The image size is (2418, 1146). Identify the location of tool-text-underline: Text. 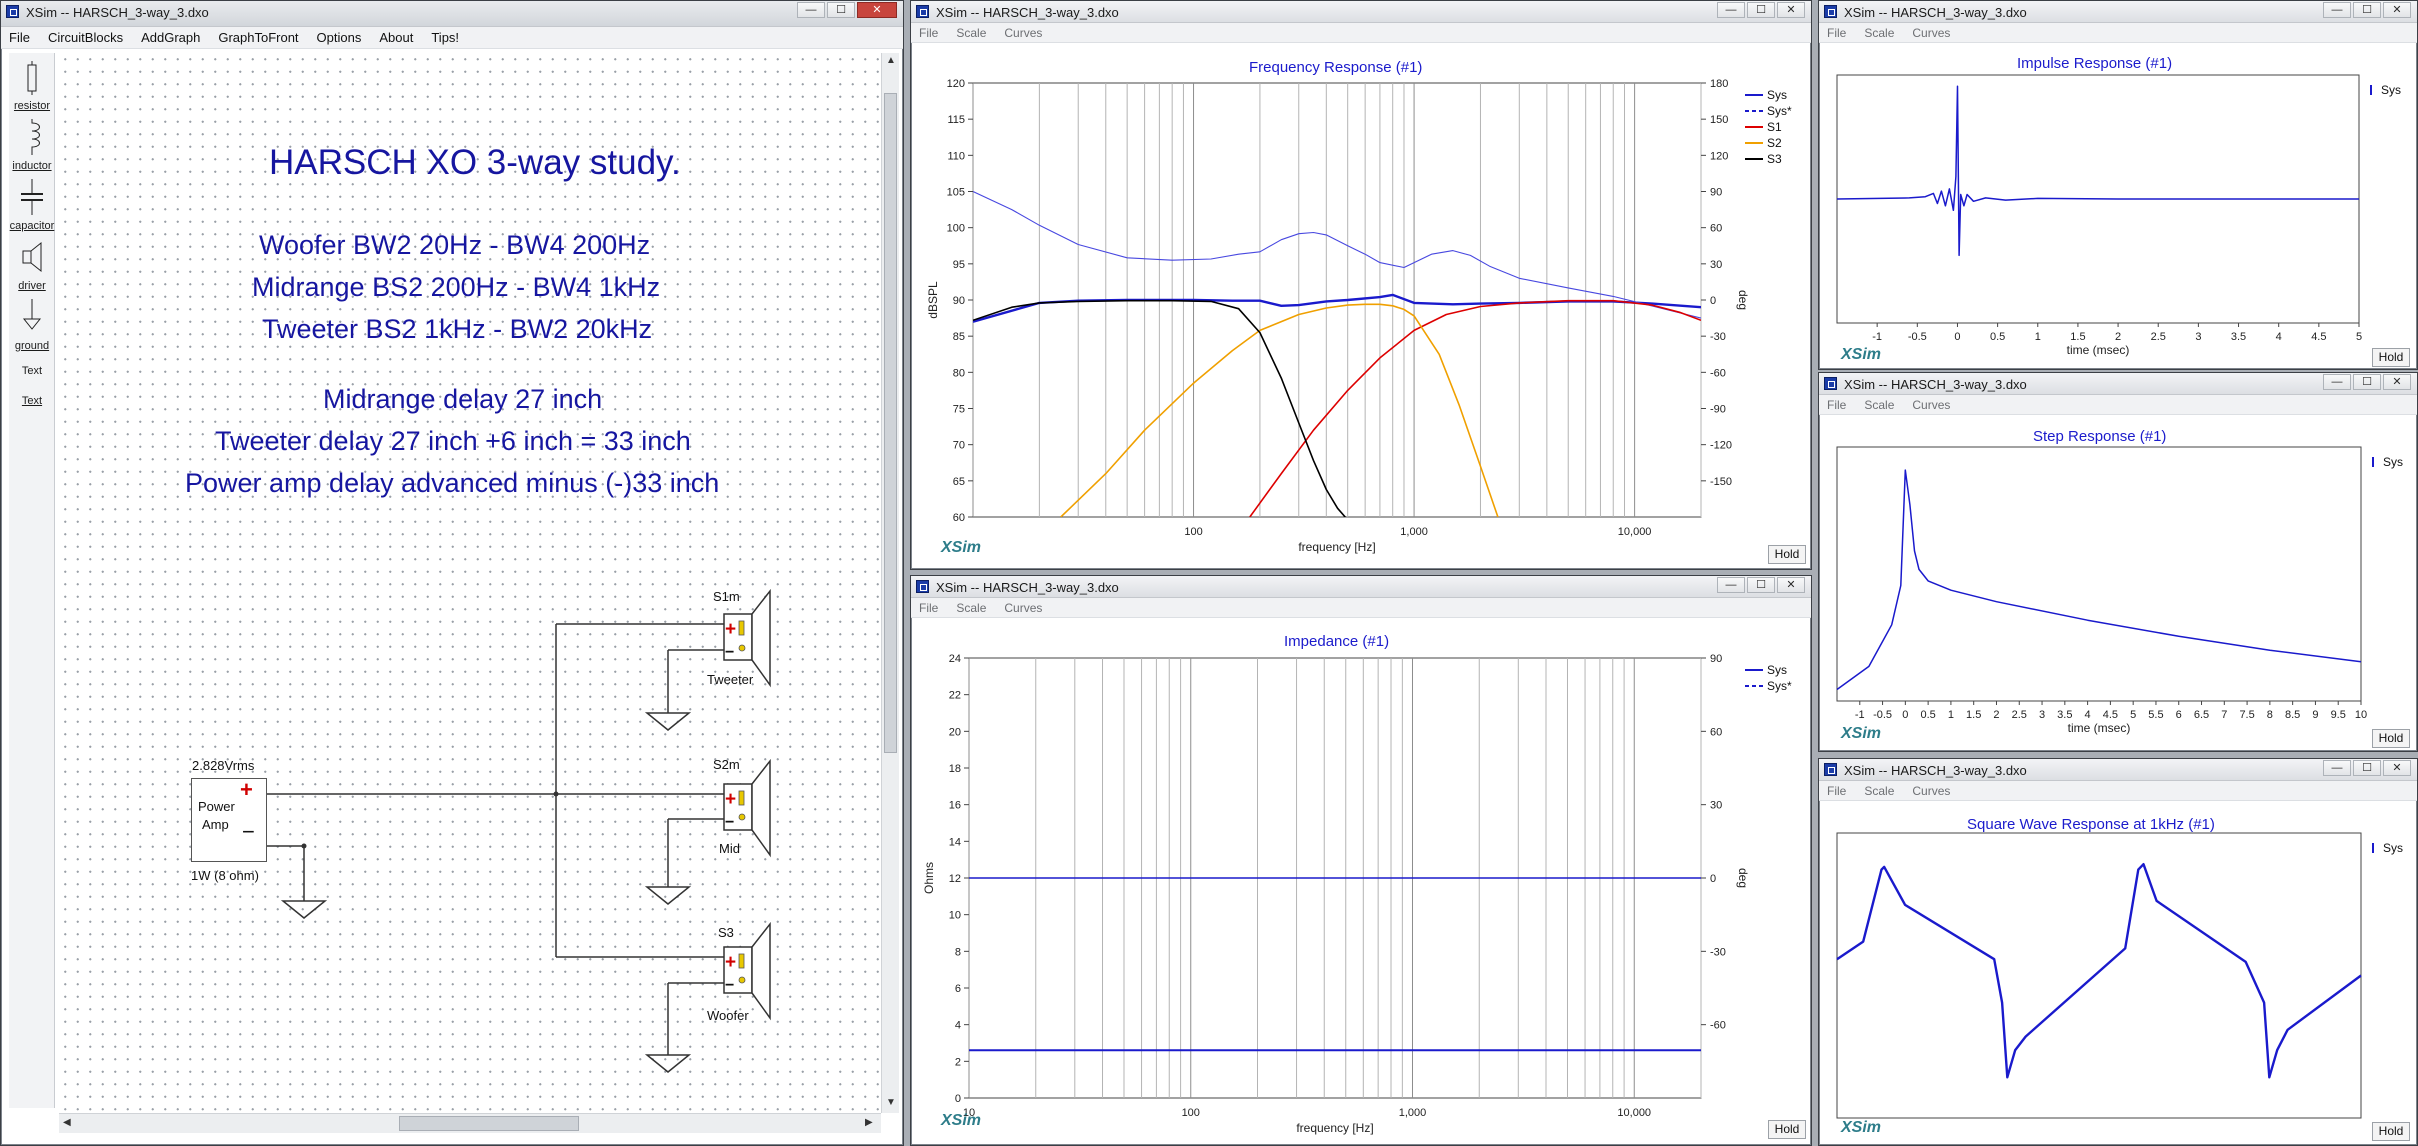
(32, 401).